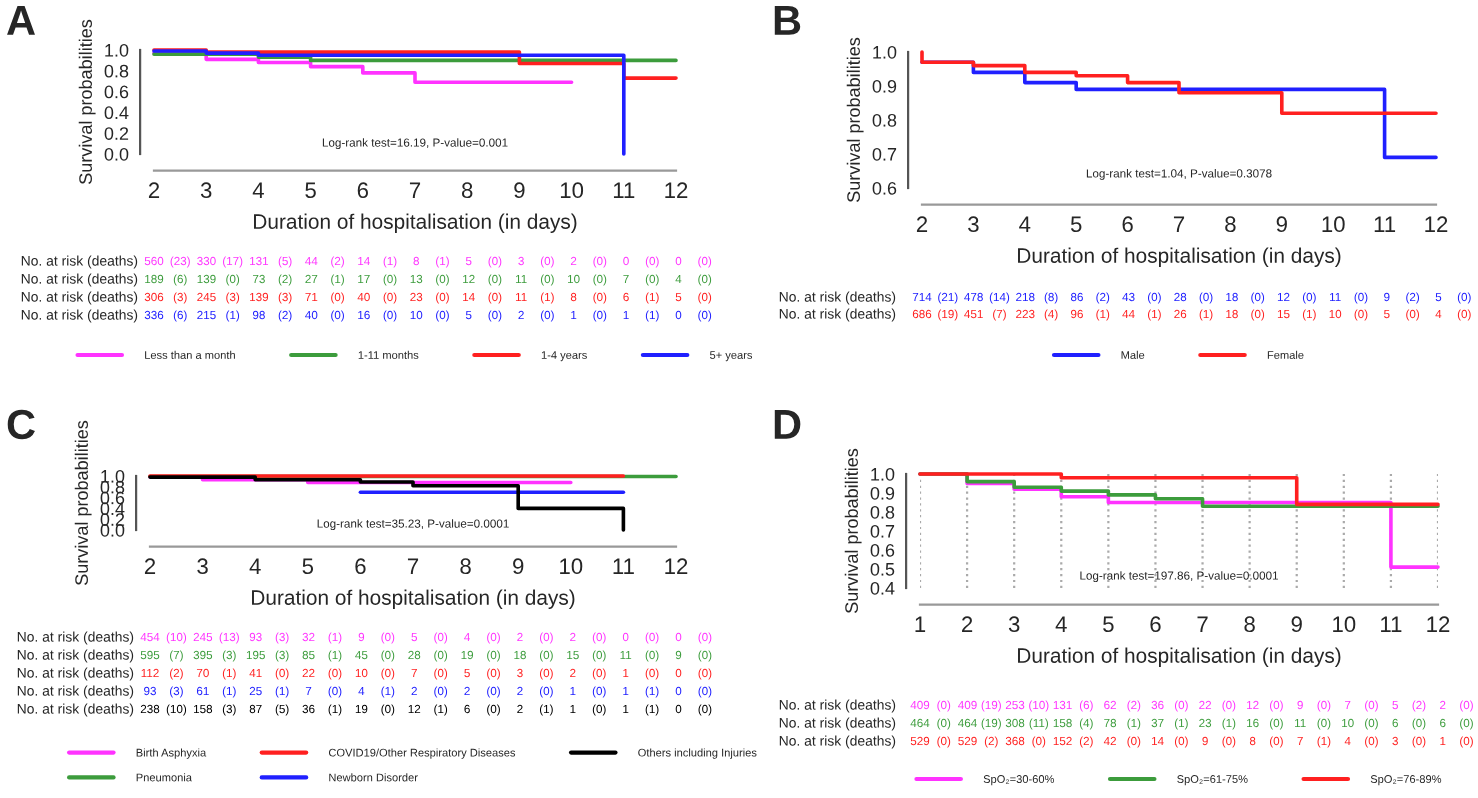  What do you see at coordinates (21, 20) in the screenshot?
I see `chart-title: A` at bounding box center [21, 20].